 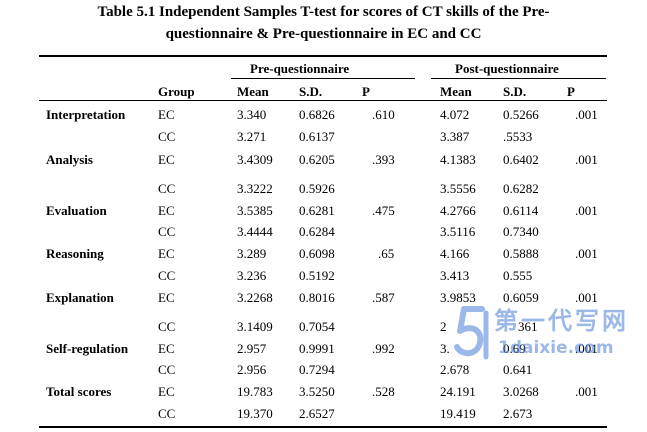 What do you see at coordinates (317, 231) in the screenshot?
I see `pre-sd-cell: 0.6284` at bounding box center [317, 231].